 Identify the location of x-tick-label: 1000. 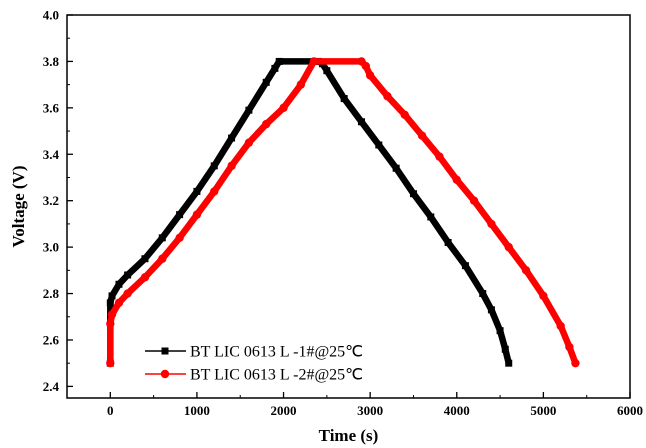
(197, 410).